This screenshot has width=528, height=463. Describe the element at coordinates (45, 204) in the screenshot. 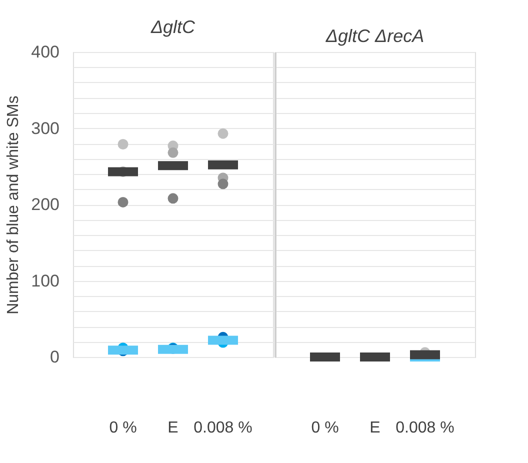

I see `y-tick-label: 200` at that location.